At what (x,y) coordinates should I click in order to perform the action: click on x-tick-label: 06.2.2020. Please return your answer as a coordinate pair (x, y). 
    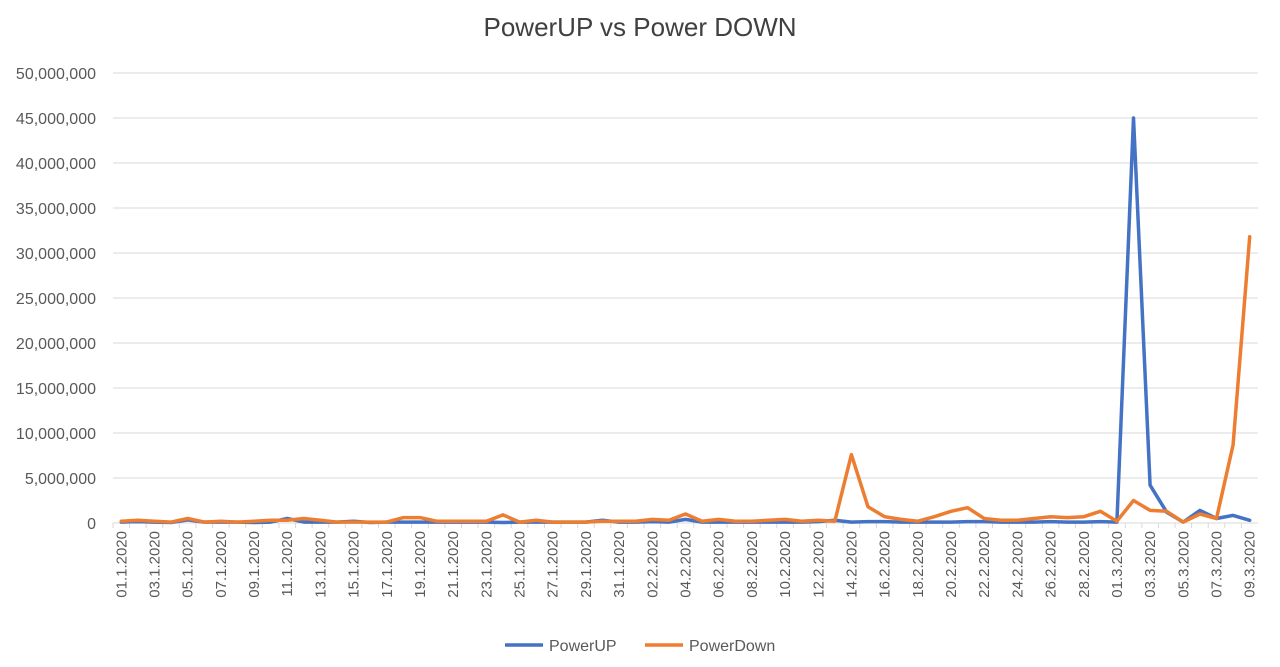
    Looking at the image, I should click on (719, 564).